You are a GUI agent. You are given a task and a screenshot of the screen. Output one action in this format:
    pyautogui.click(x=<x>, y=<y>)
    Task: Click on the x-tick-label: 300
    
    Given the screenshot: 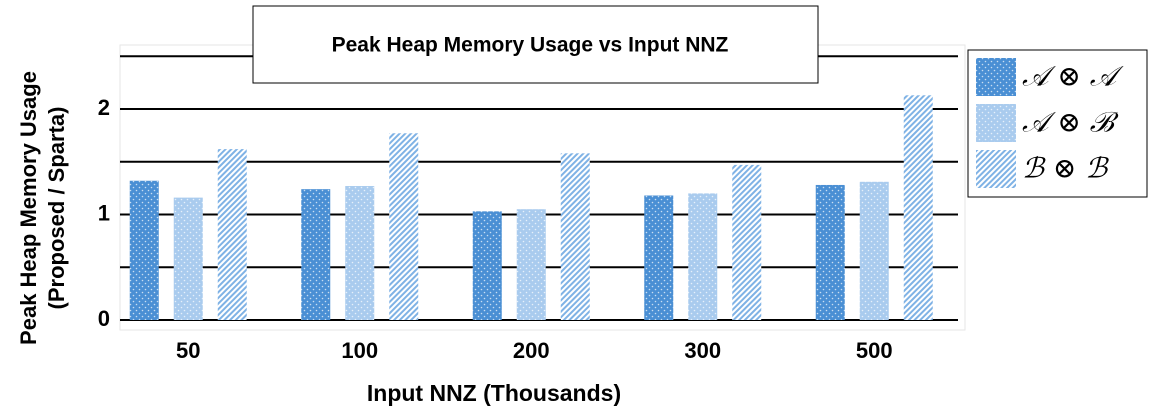 What is the action you would take?
    pyautogui.click(x=702, y=350)
    